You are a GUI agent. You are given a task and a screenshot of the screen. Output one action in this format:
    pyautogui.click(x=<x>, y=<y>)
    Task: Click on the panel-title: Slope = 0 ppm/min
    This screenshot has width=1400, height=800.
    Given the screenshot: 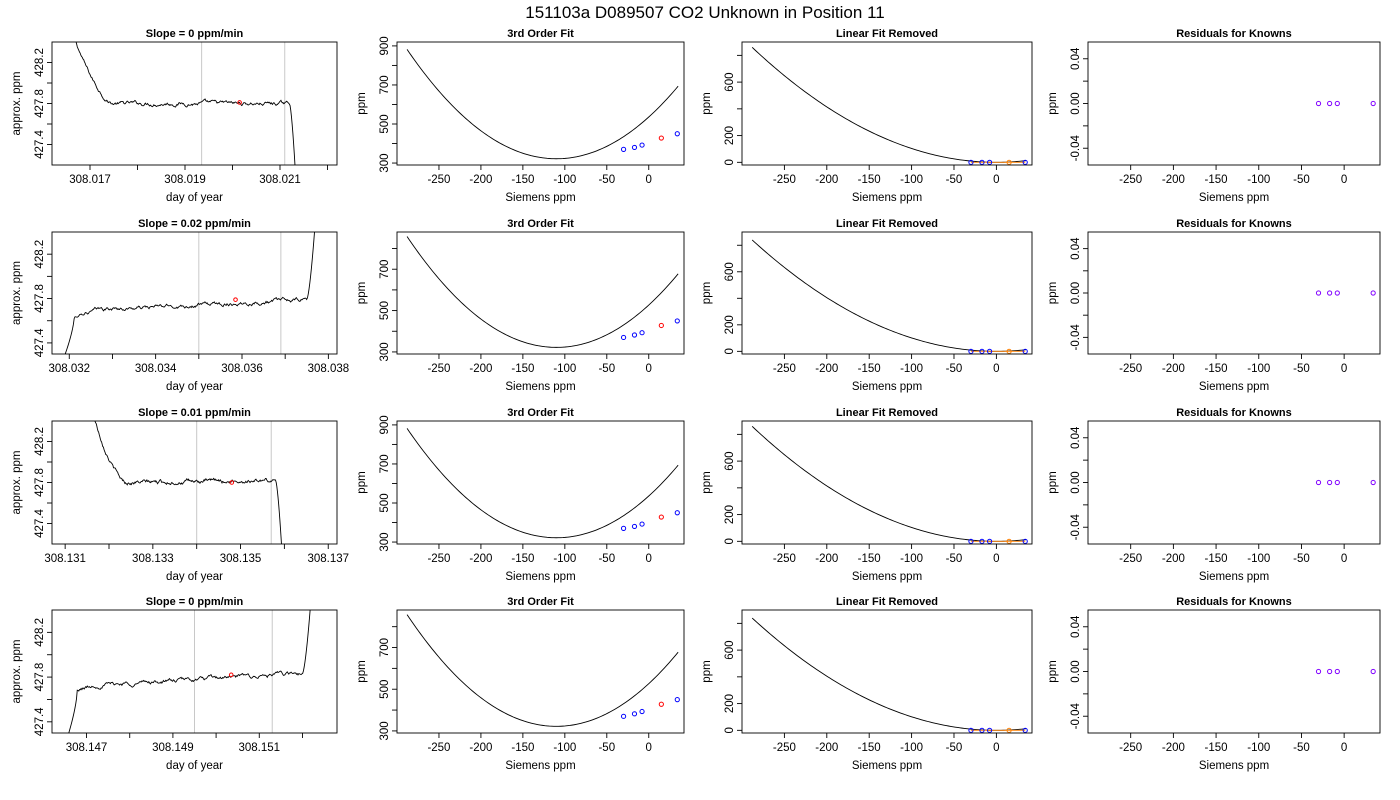 What is the action you would take?
    pyautogui.click(x=195, y=34)
    